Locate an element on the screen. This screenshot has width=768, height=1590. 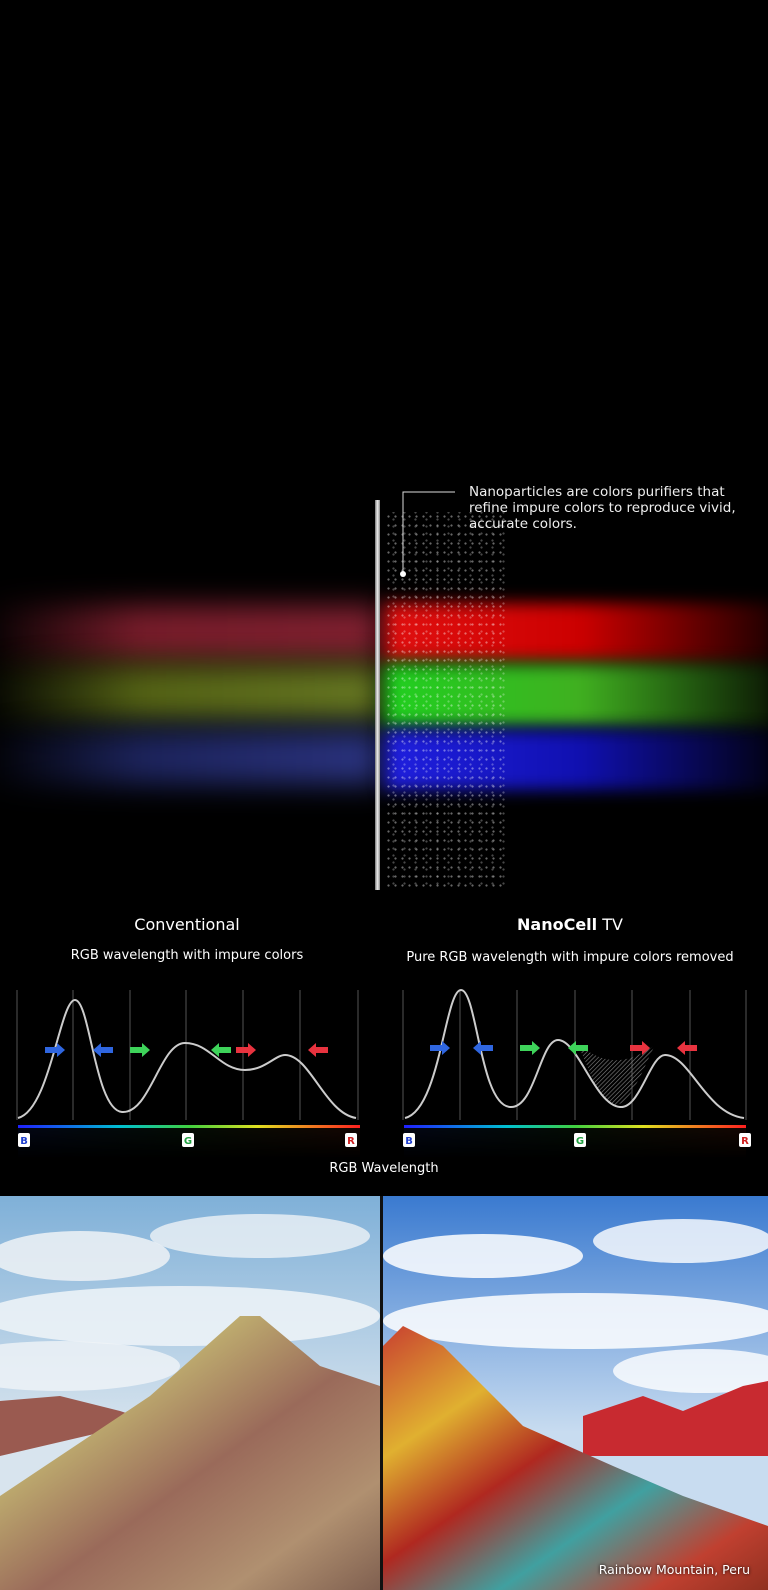
pure-blue-beam is located at coordinates (576, 760).